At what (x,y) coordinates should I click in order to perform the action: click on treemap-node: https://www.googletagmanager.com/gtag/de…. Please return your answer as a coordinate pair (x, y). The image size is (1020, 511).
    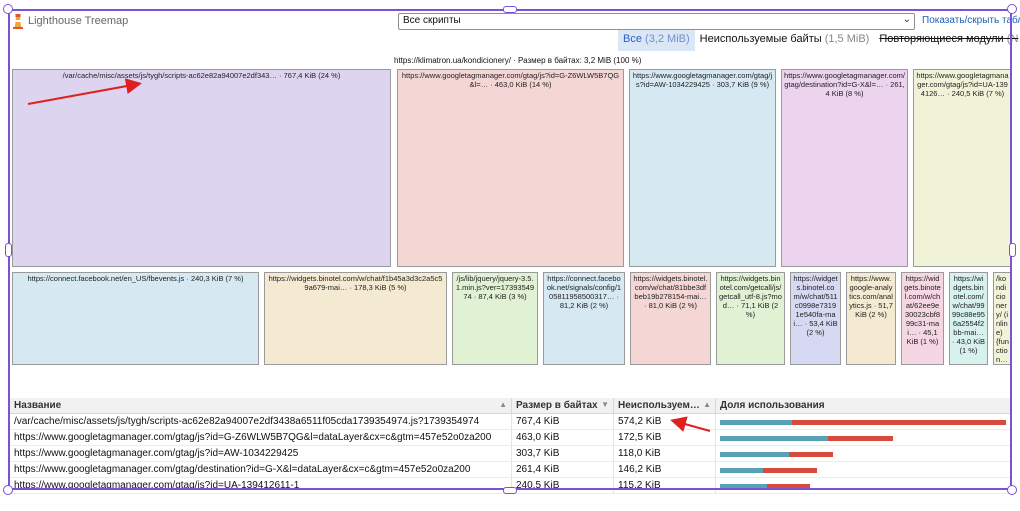
    Looking at the image, I should click on (844, 168).